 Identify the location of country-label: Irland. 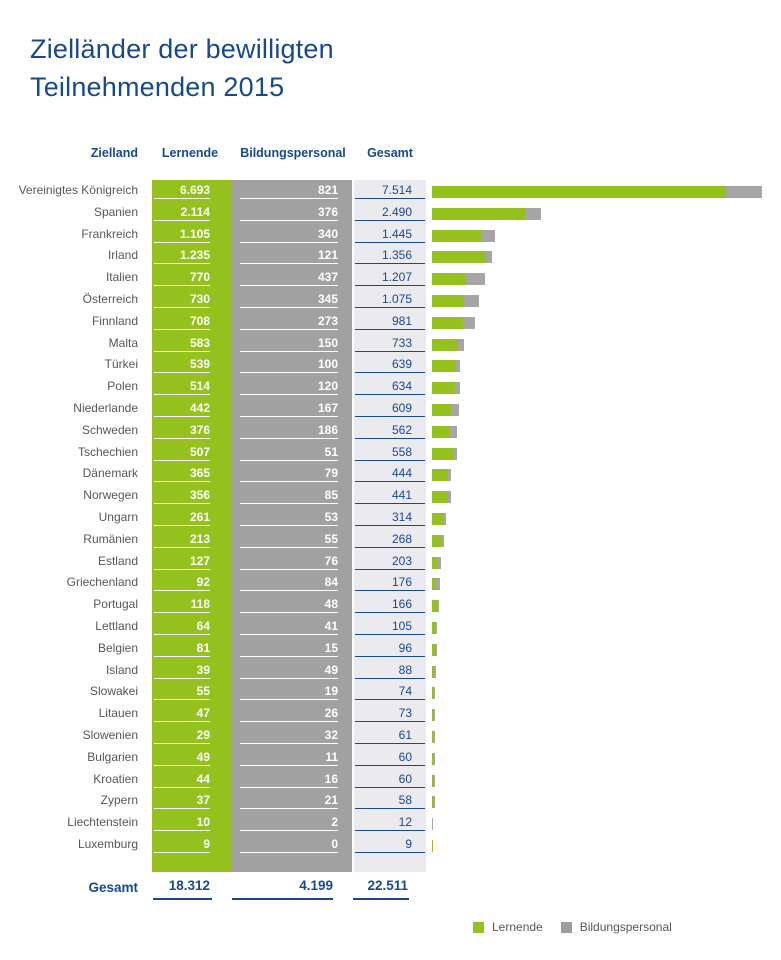
(122, 255).